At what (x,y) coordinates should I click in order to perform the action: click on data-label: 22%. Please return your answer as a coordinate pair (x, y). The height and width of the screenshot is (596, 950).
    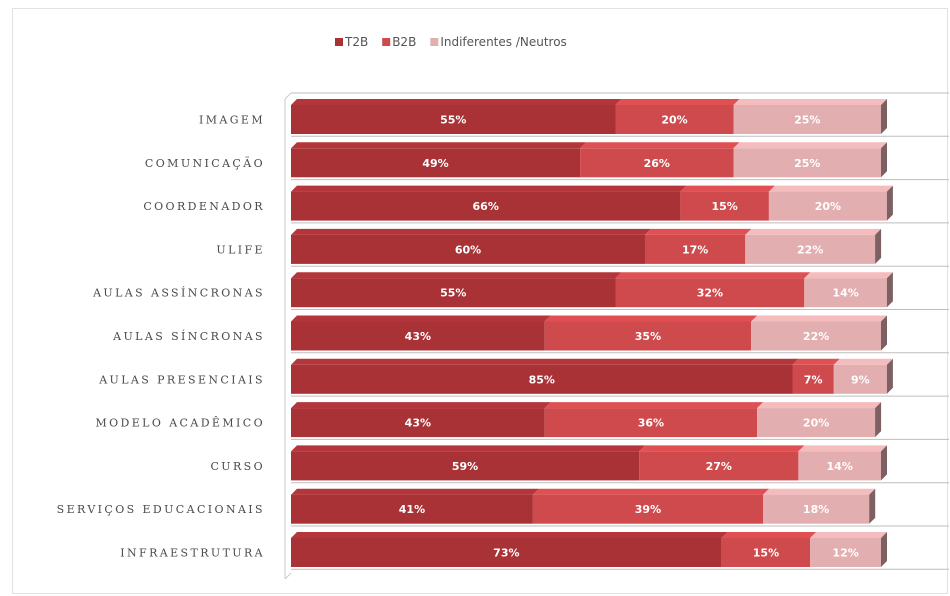
    Looking at the image, I should click on (810, 249).